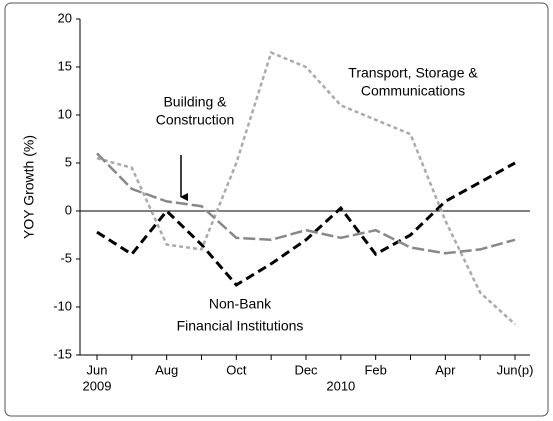 The image size is (553, 421). What do you see at coordinates (236, 369) in the screenshot?
I see `x-tick-label: Oct` at bounding box center [236, 369].